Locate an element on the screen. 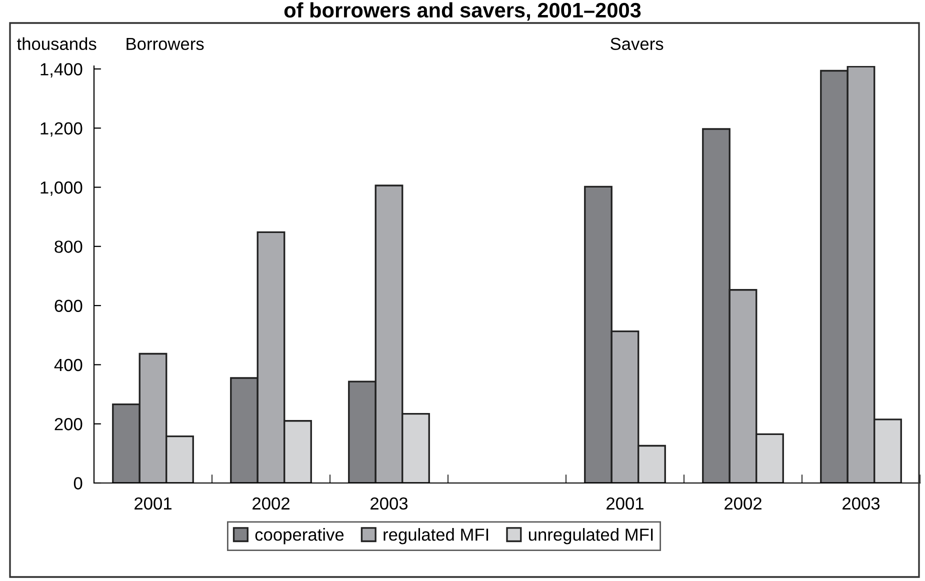  y-tick-label: 1,000 is located at coordinates (61, 188).